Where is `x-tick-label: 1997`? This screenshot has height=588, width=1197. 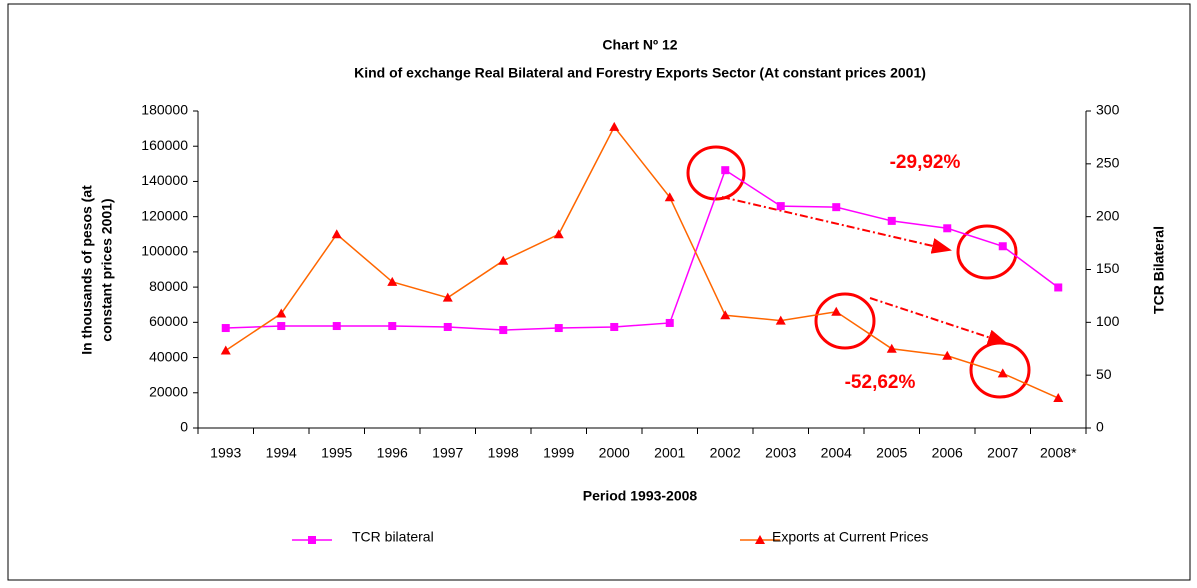
x-tick-label: 1997 is located at coordinates (447, 453).